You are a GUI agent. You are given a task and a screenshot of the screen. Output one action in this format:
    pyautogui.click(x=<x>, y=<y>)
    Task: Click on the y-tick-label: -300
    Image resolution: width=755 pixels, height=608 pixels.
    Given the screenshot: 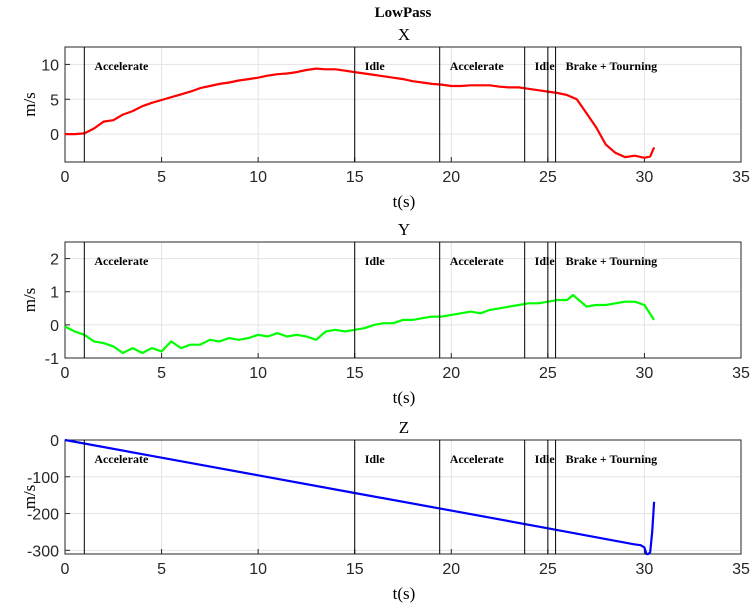 What is the action you would take?
    pyautogui.click(x=43, y=551)
    